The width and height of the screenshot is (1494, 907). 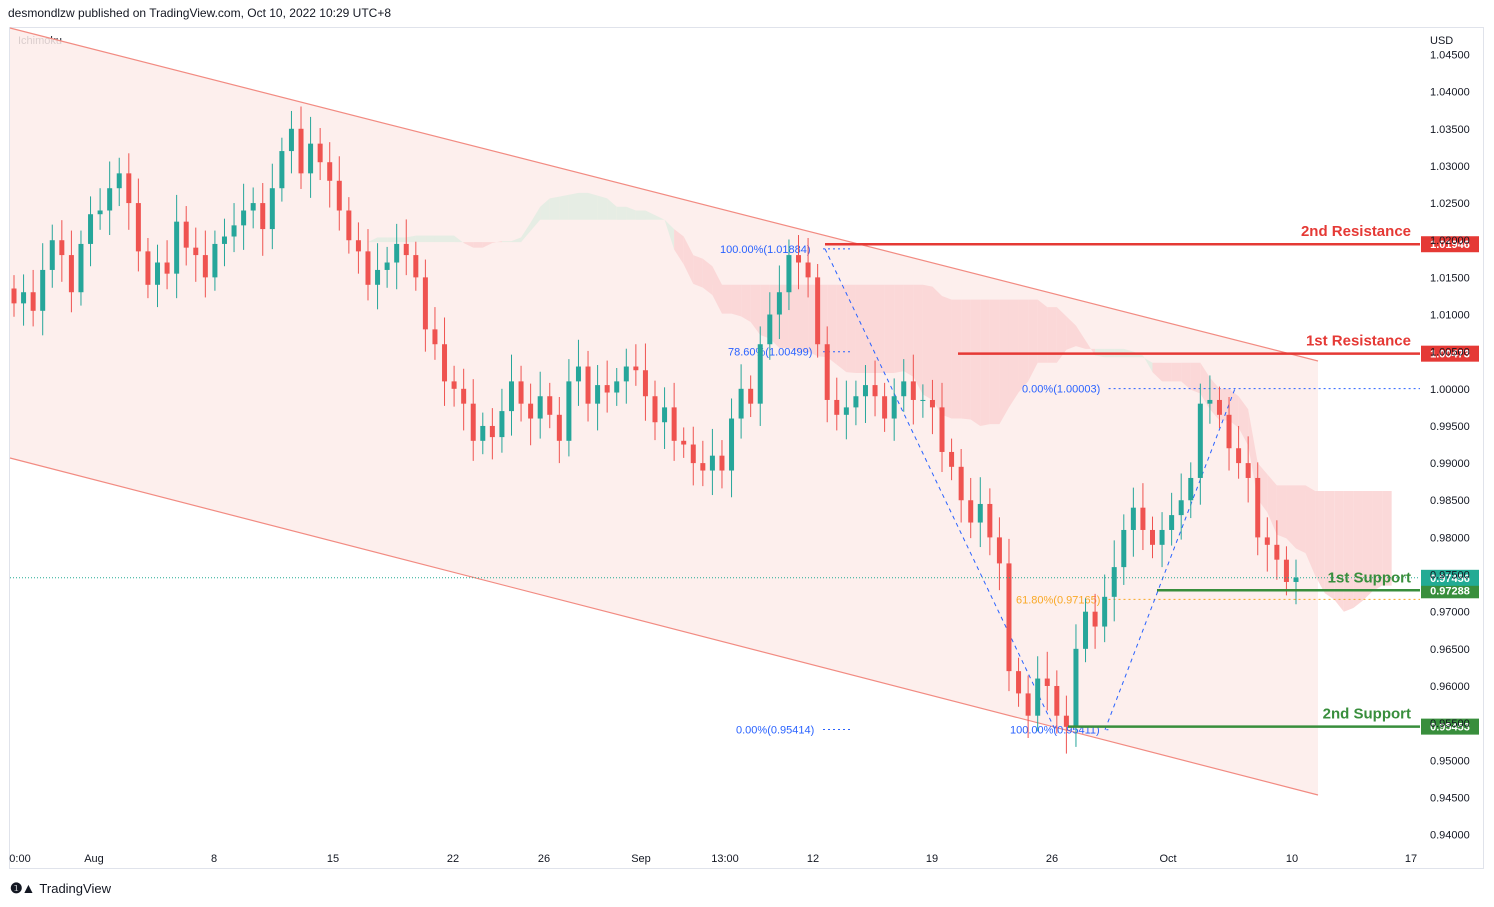 What do you see at coordinates (1292, 859) in the screenshot?
I see `x-tick-label: 10` at bounding box center [1292, 859].